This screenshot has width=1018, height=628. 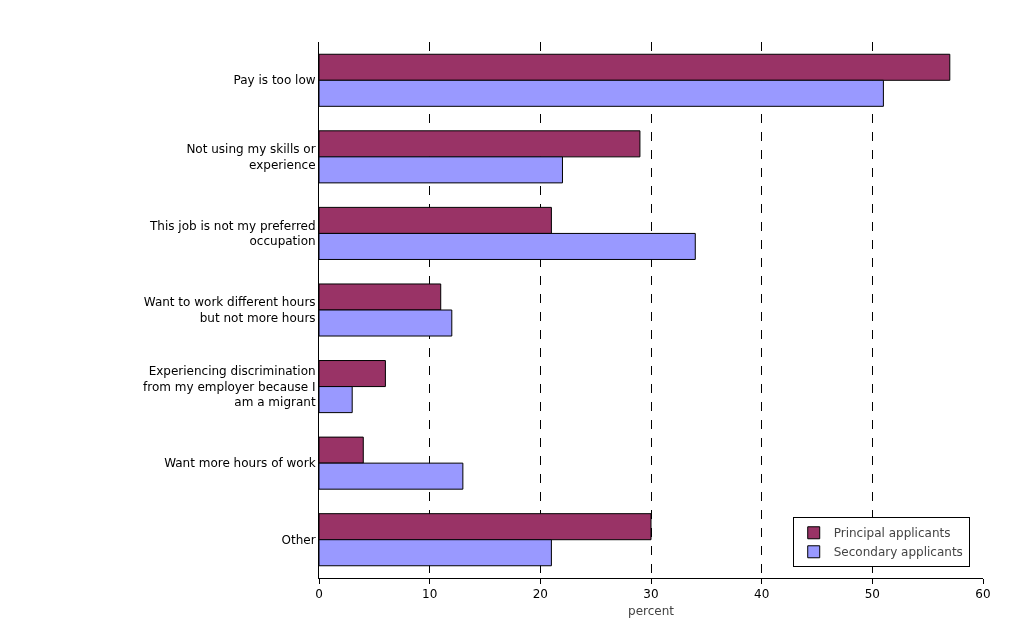 I want to click on y-tick-label: Want to work different hours but not more hours, so click(x=229, y=310).